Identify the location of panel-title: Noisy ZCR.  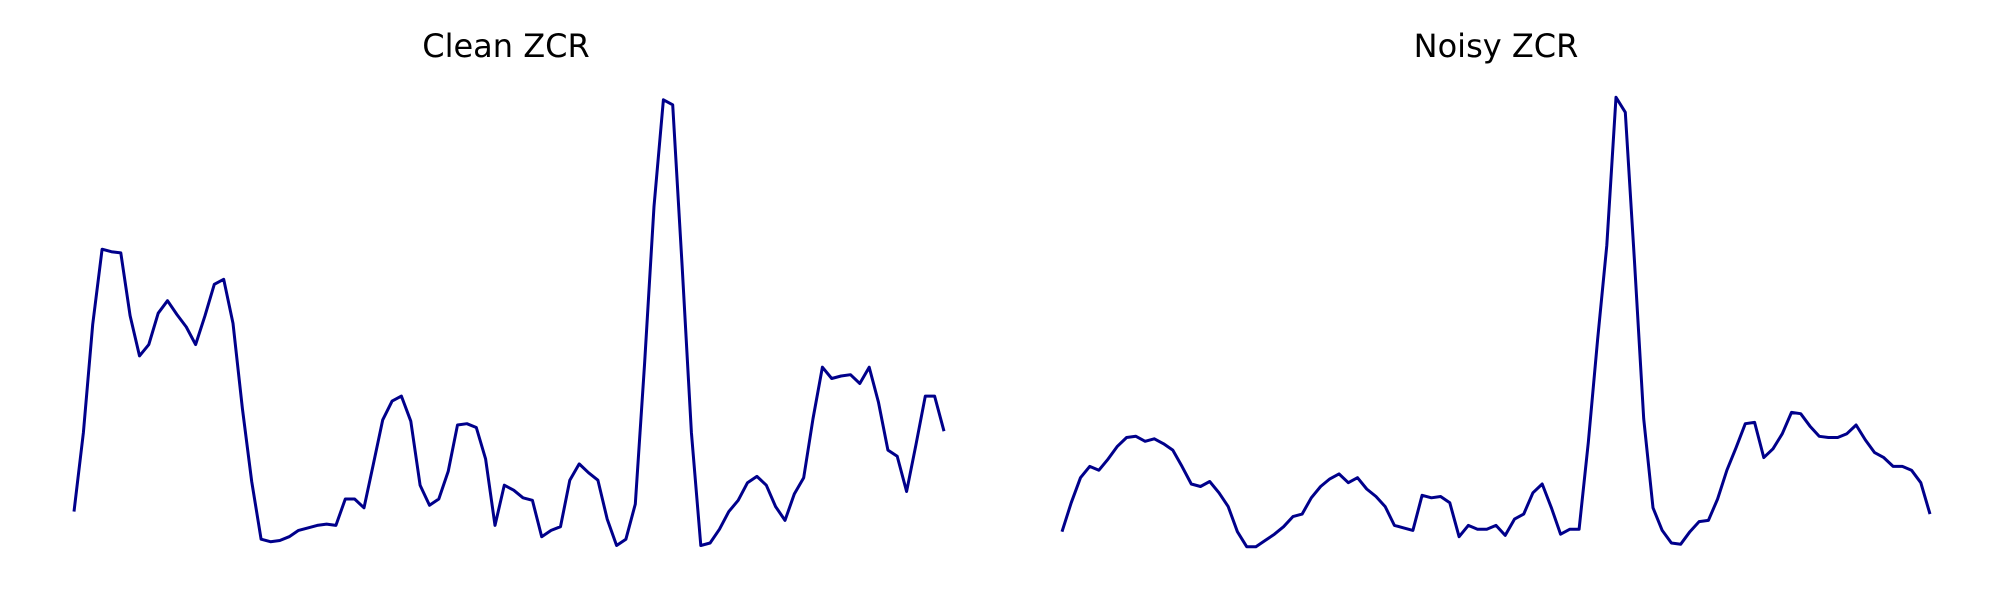
(1496, 46).